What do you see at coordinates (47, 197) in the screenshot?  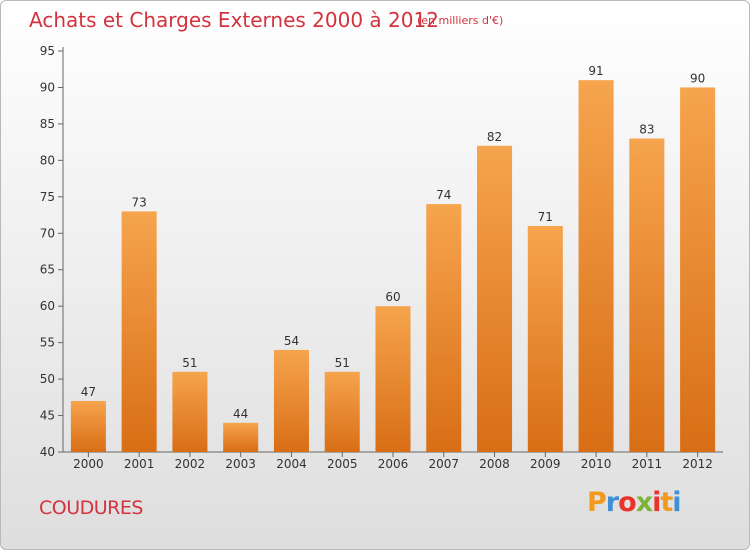 I see `y-tick-label: 75` at bounding box center [47, 197].